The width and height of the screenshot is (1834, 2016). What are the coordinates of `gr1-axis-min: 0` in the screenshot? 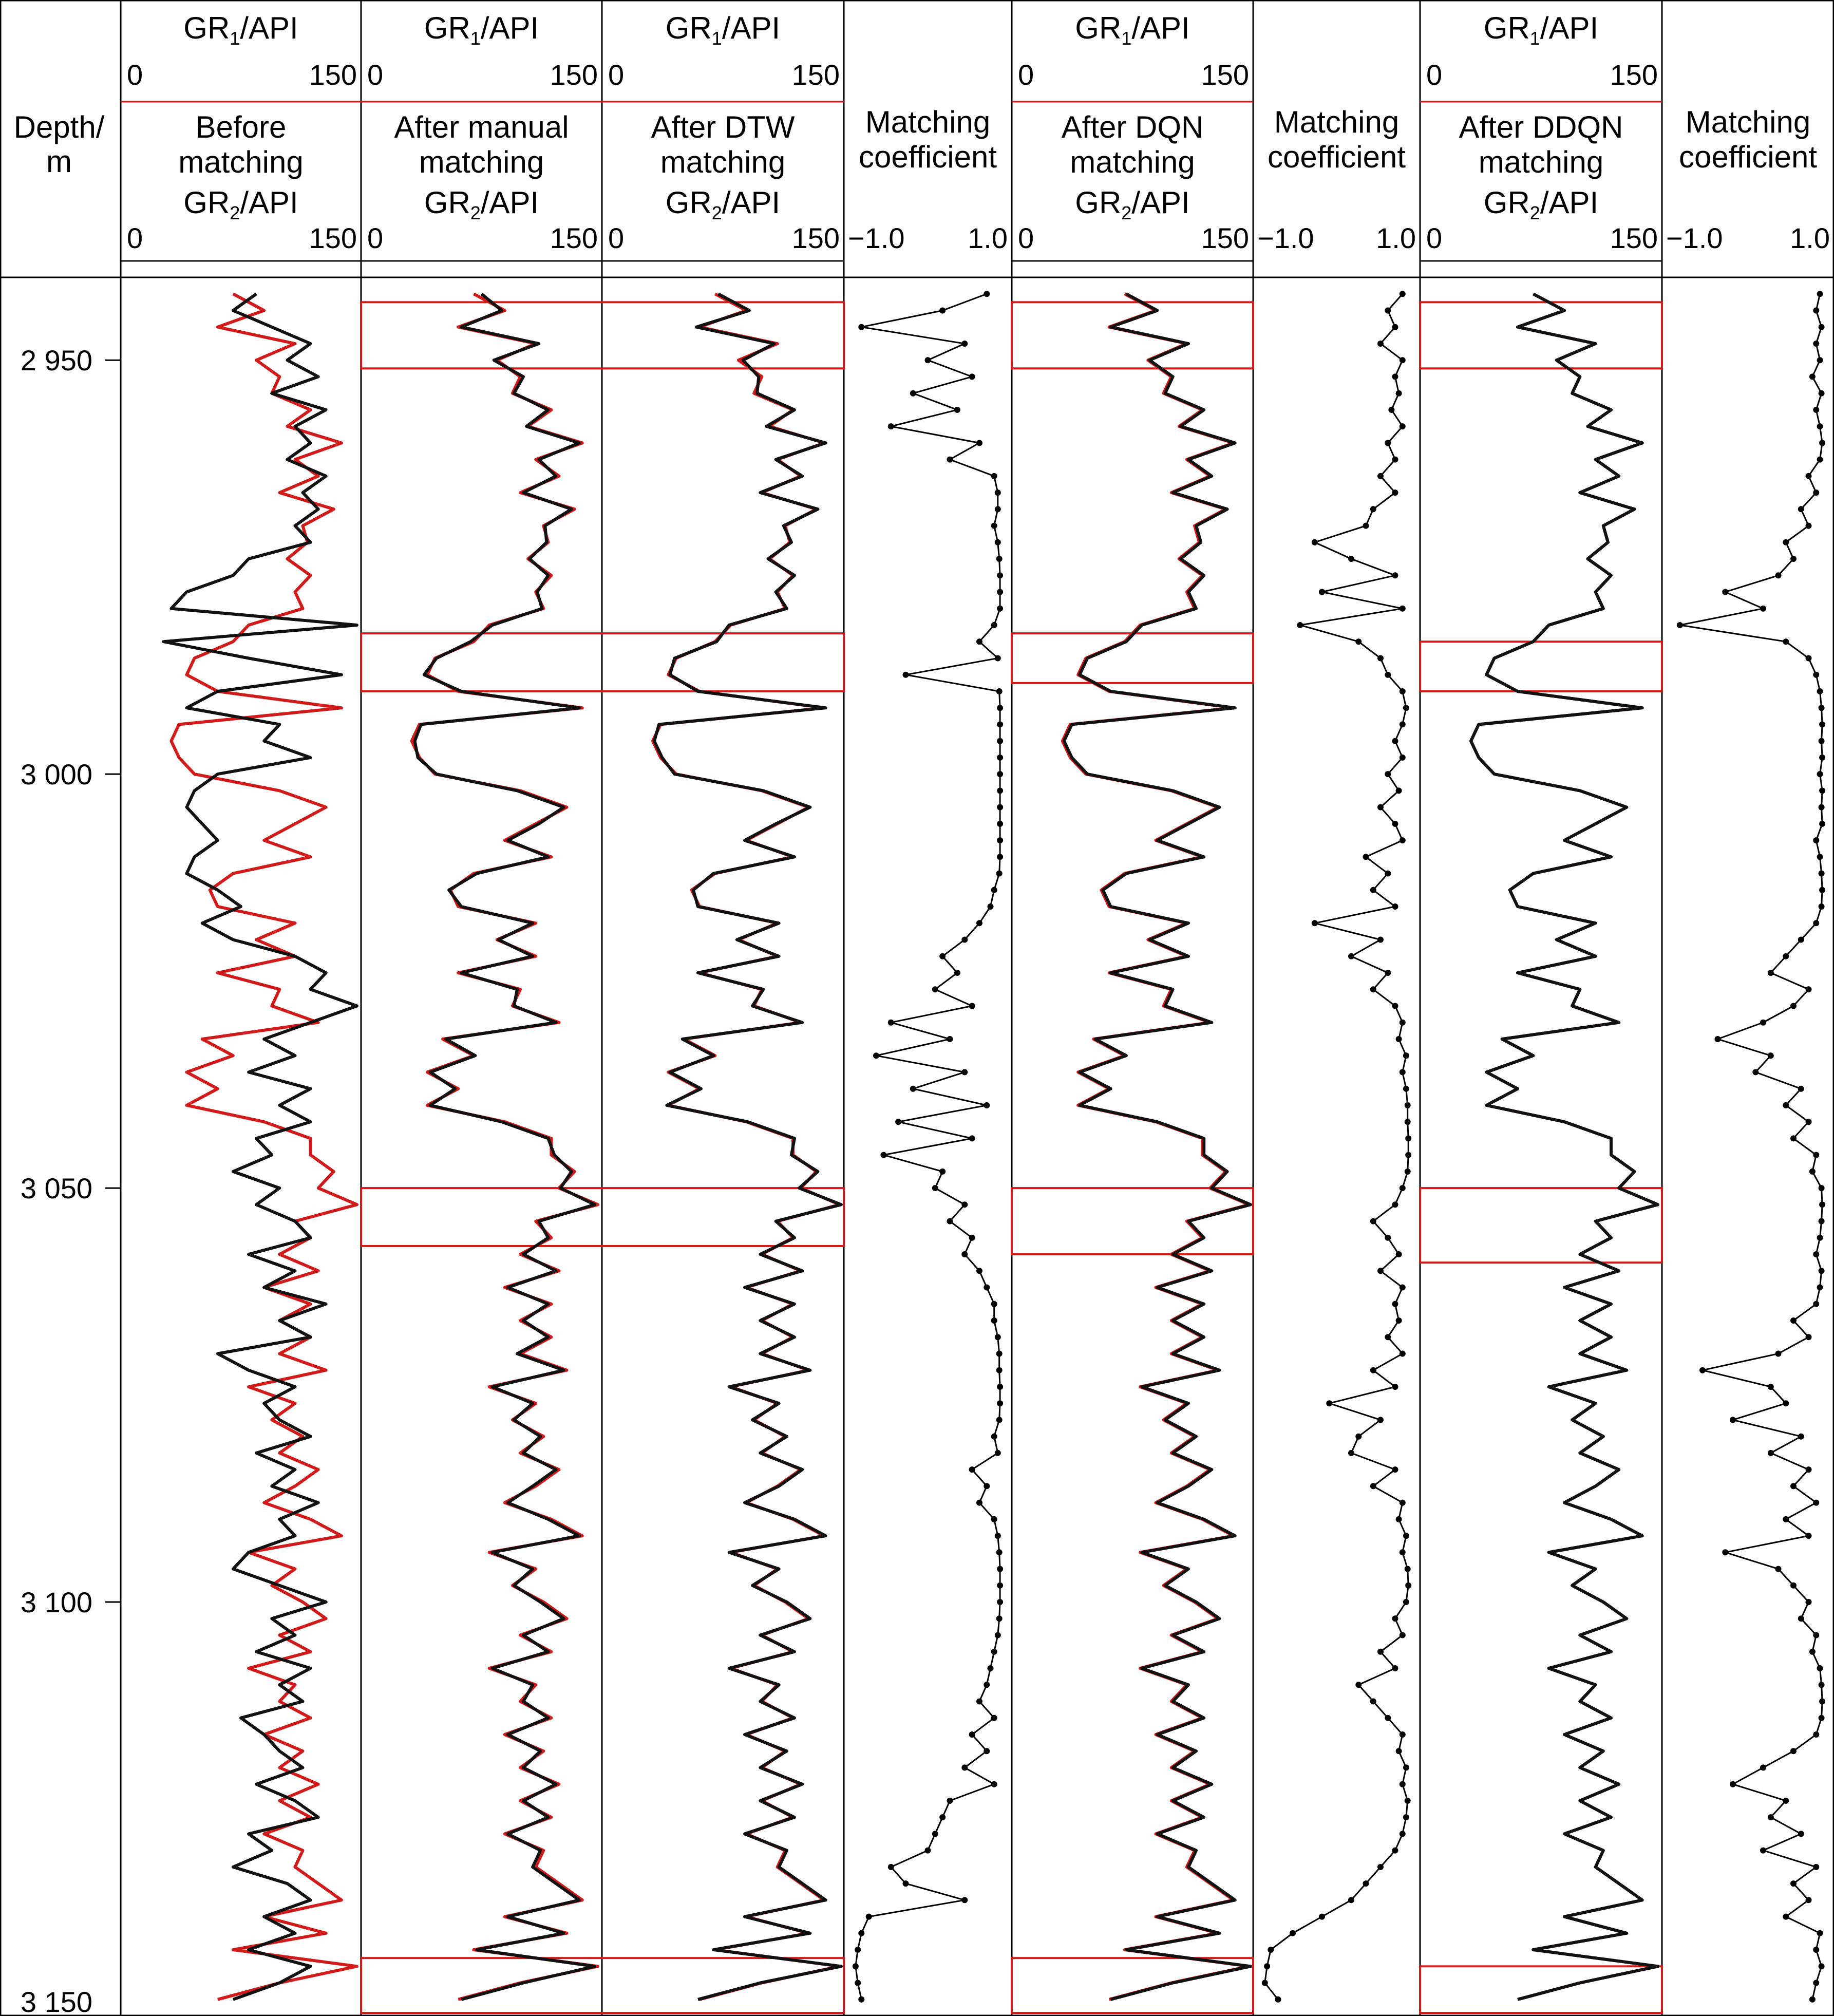 It's located at (135, 75).